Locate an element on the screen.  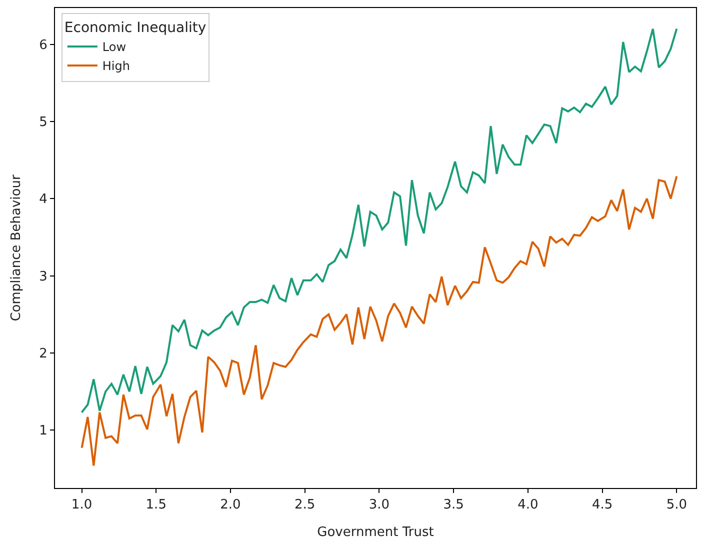
legend-label: Low is located at coordinates (114, 47).